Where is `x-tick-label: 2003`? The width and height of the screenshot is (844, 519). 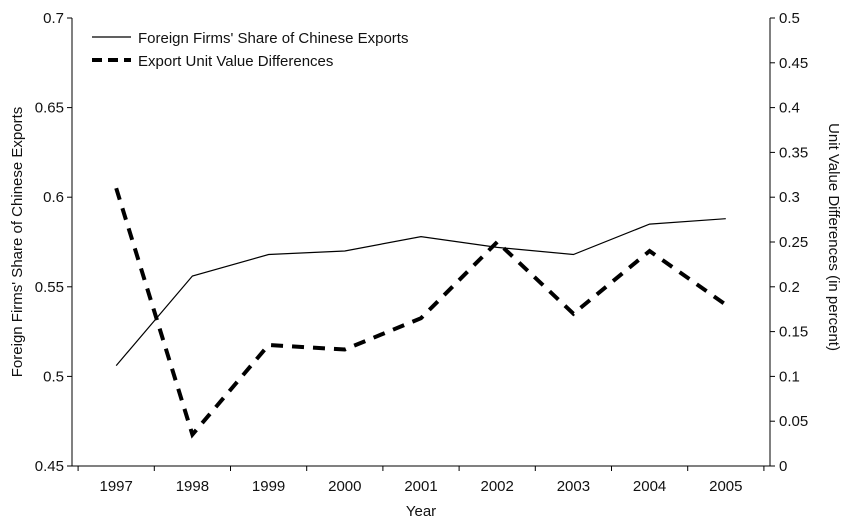
x-tick-label: 2003 is located at coordinates (573, 486).